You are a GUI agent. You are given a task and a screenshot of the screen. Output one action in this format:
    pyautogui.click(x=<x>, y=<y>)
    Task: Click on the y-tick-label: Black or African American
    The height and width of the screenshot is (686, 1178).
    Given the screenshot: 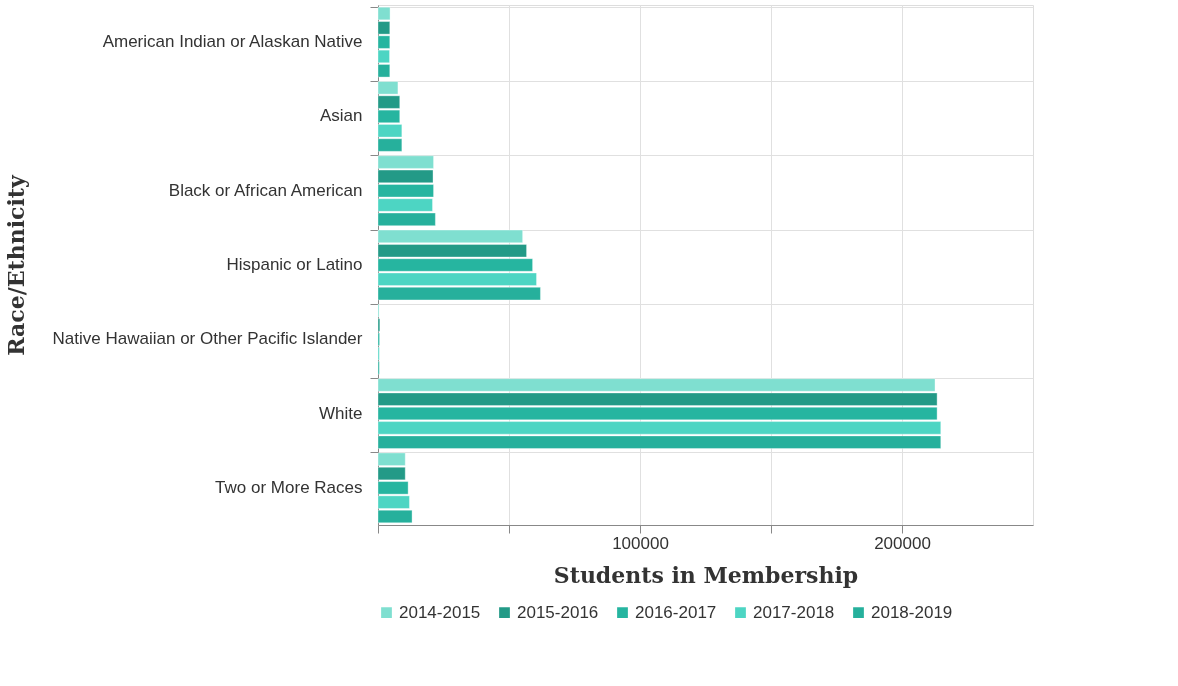 What is the action you would take?
    pyautogui.click(x=265, y=190)
    